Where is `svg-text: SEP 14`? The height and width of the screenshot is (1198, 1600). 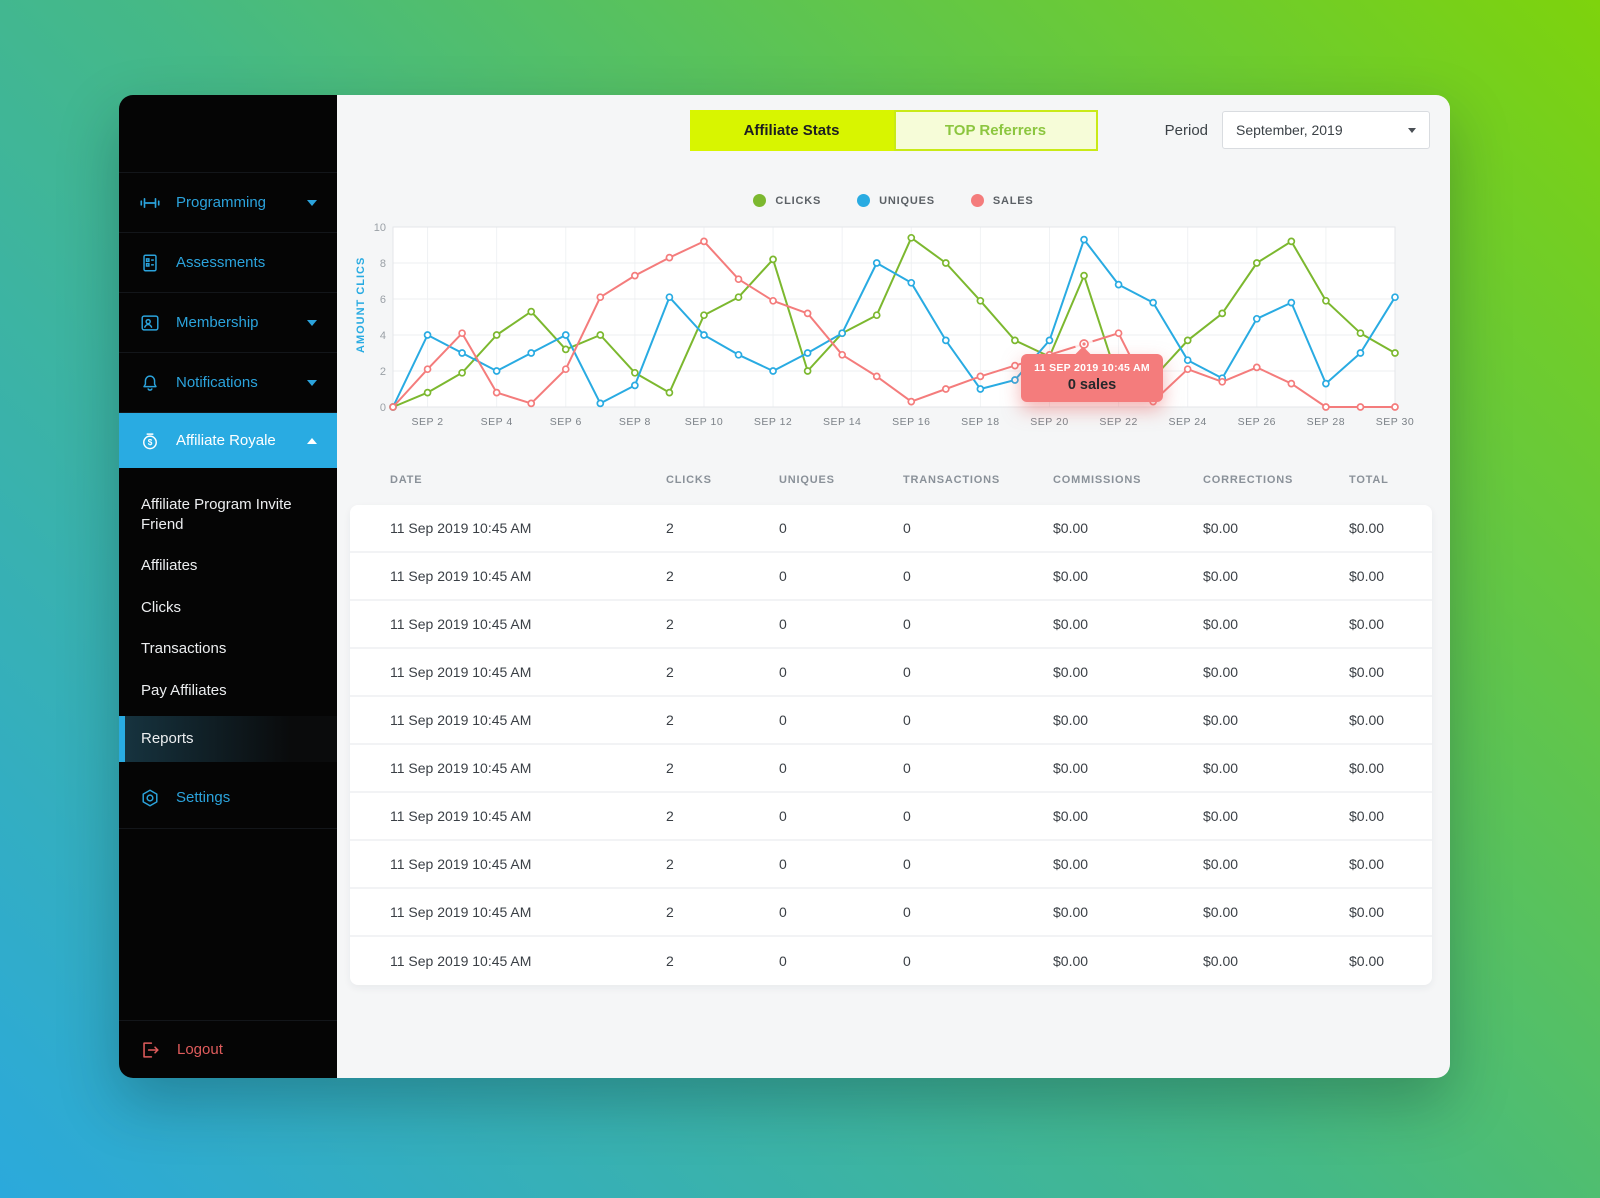
svg-text: SEP 14 is located at coordinates (842, 422).